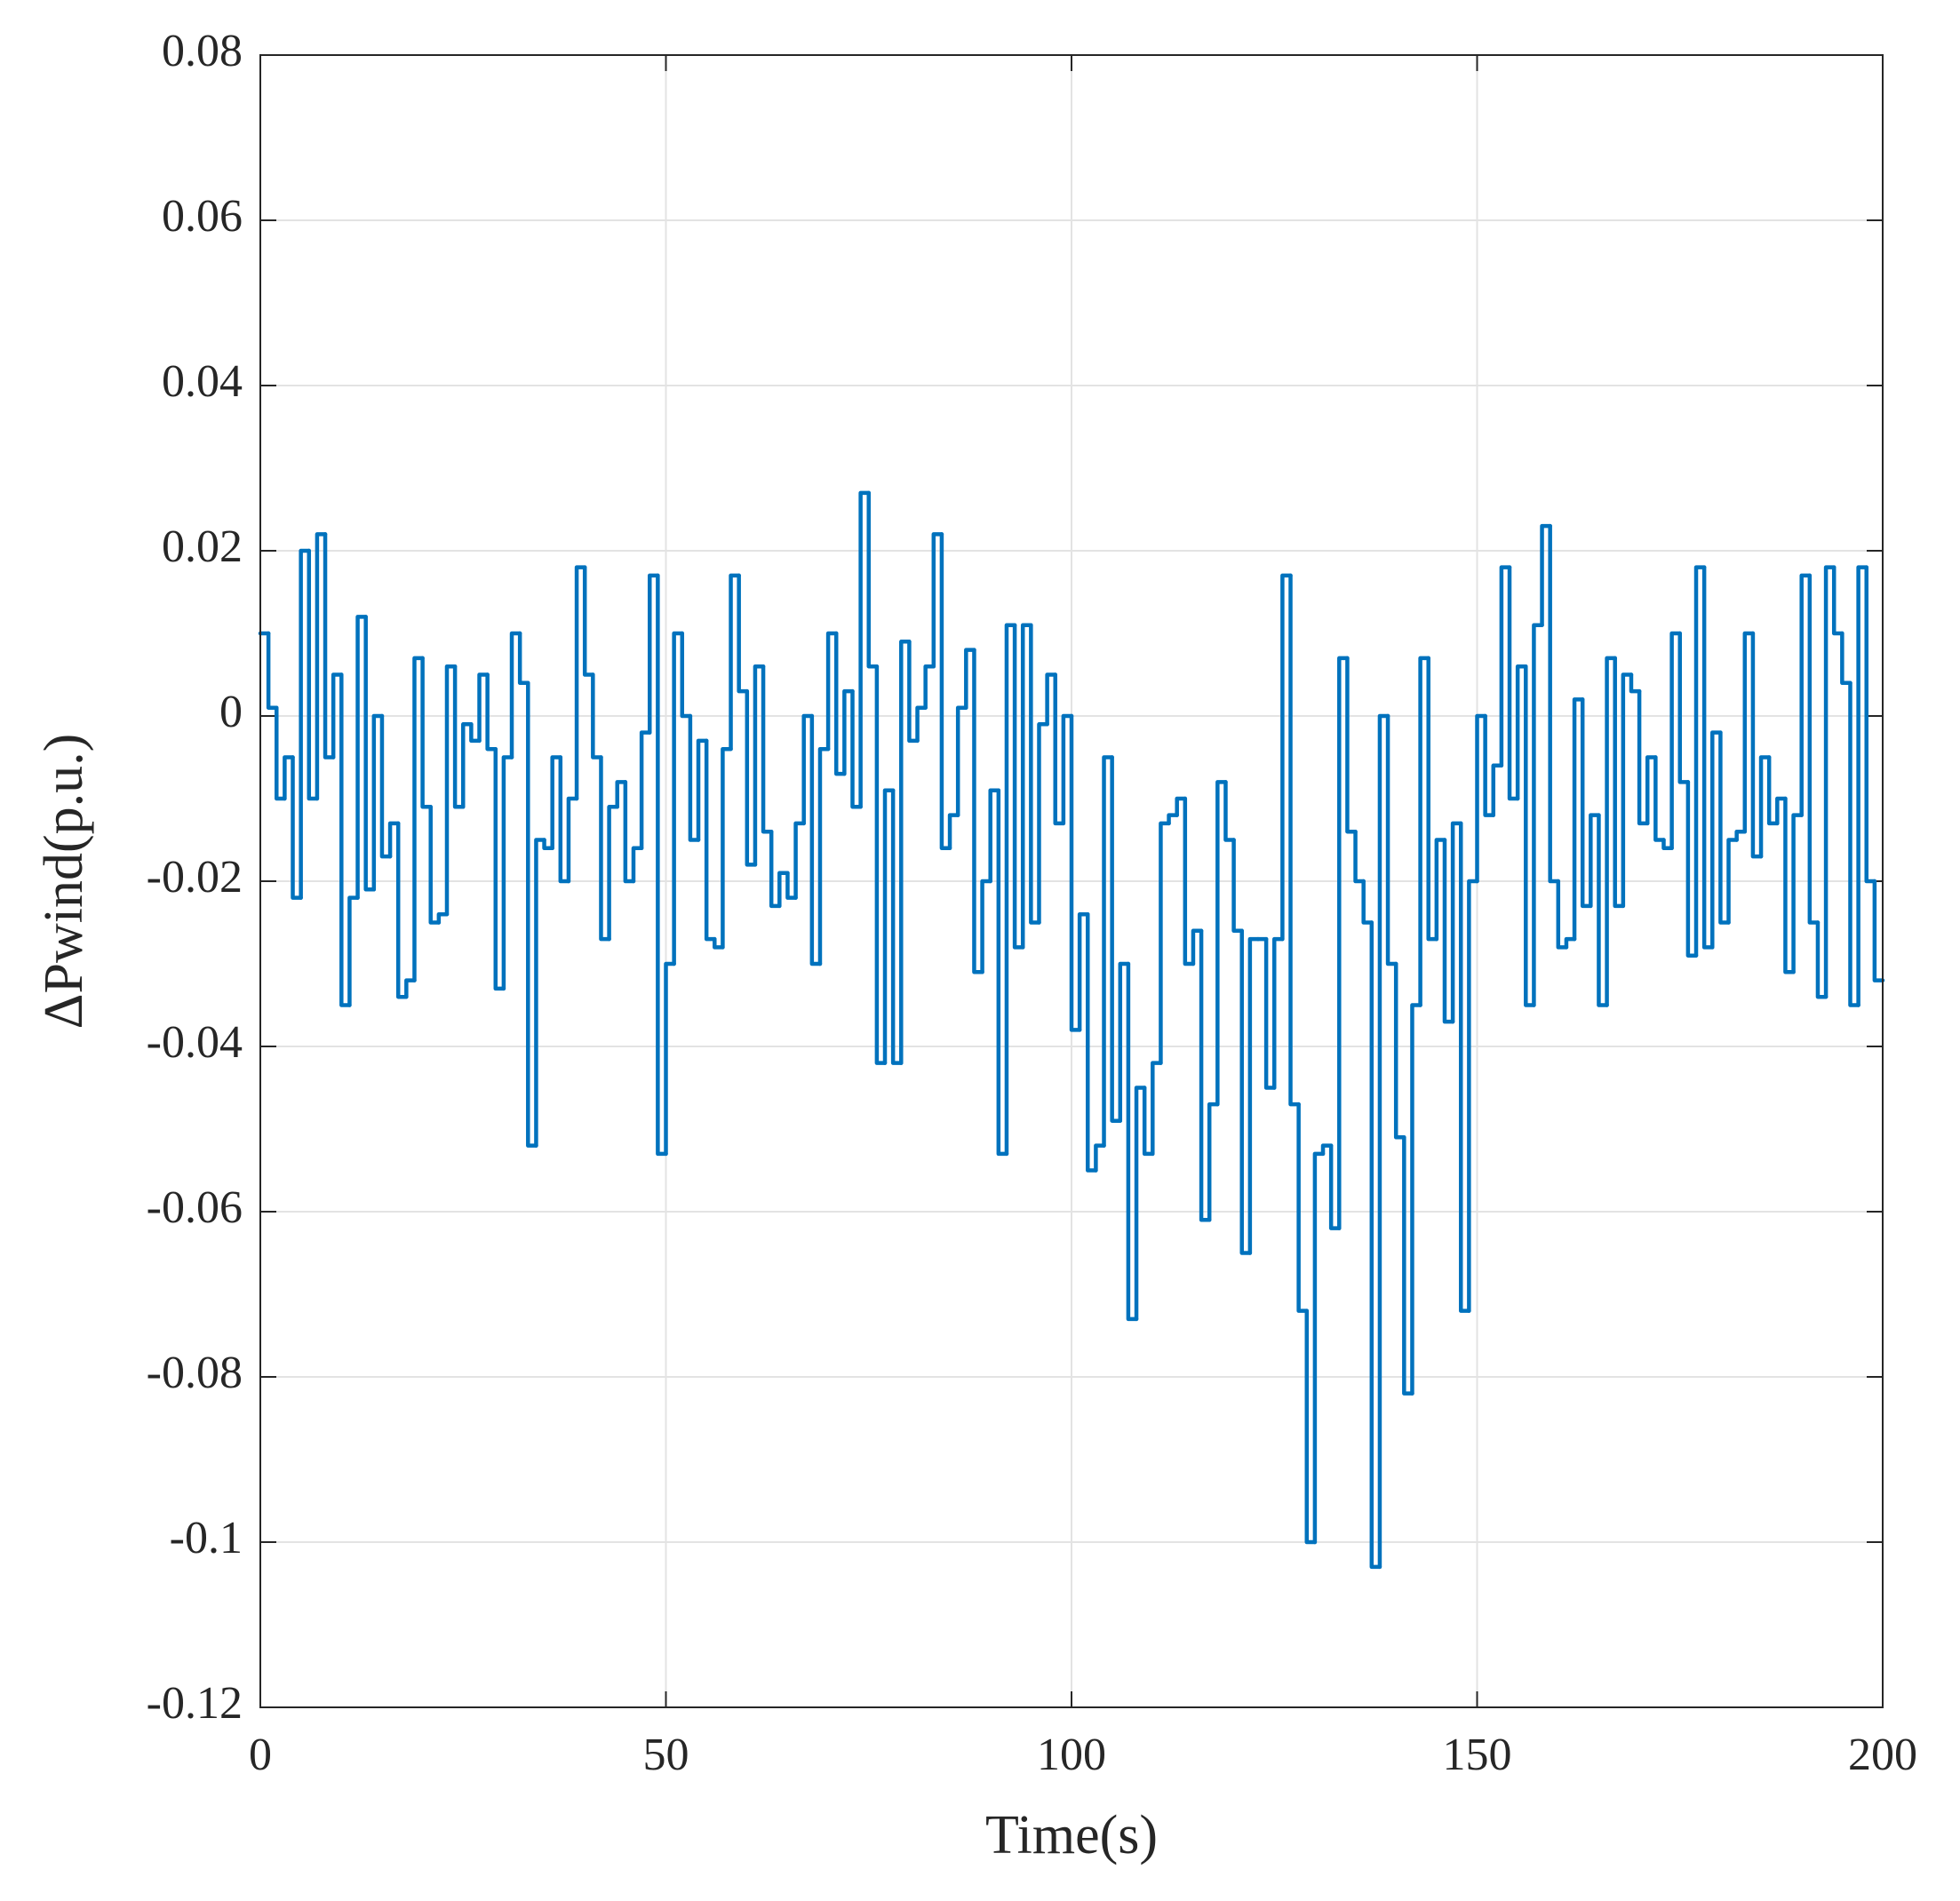 The image size is (1960, 1901). What do you see at coordinates (1477, 1755) in the screenshot?
I see `x-tick-label: 150` at bounding box center [1477, 1755].